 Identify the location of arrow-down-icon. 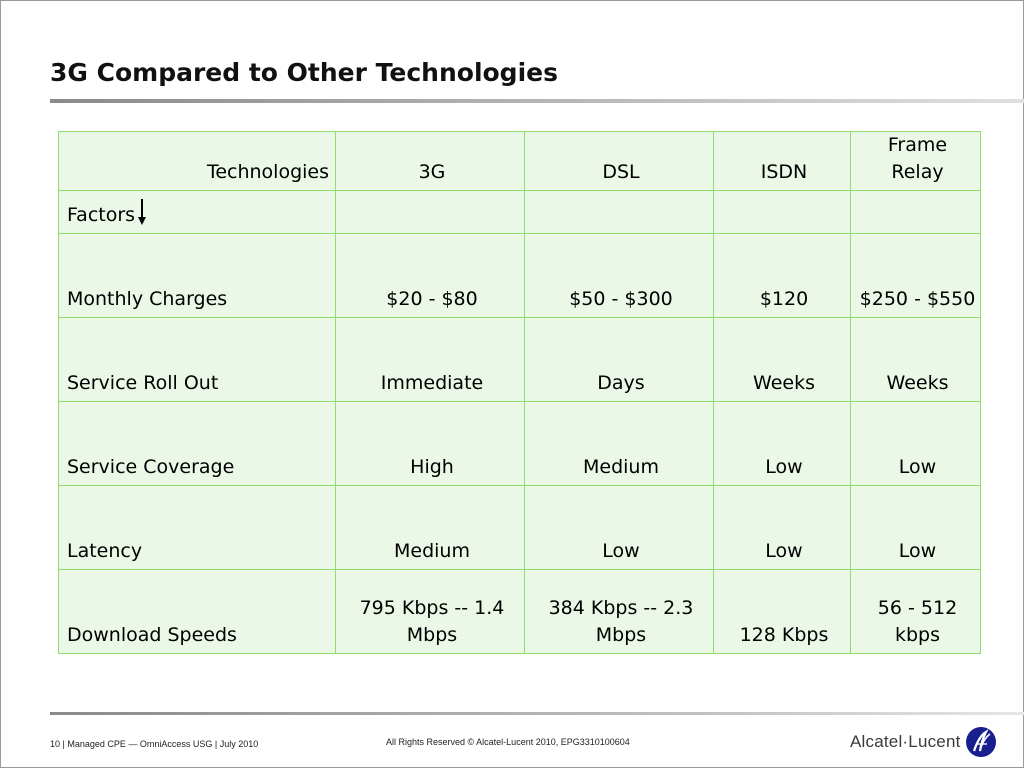
(142, 212).